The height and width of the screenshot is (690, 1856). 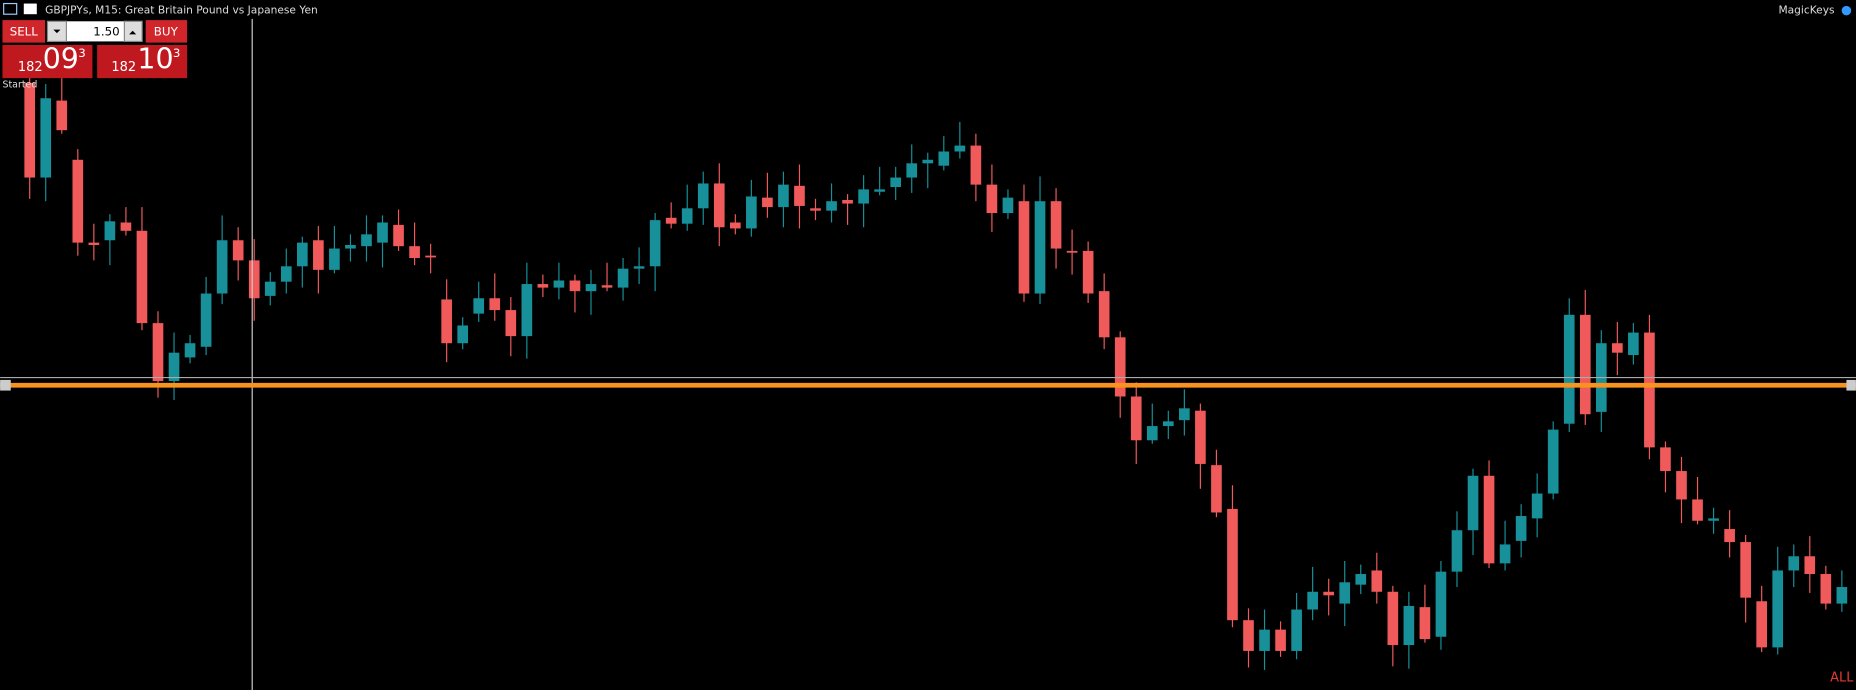 What do you see at coordinates (1842, 678) in the screenshot?
I see `all-label: ALL` at bounding box center [1842, 678].